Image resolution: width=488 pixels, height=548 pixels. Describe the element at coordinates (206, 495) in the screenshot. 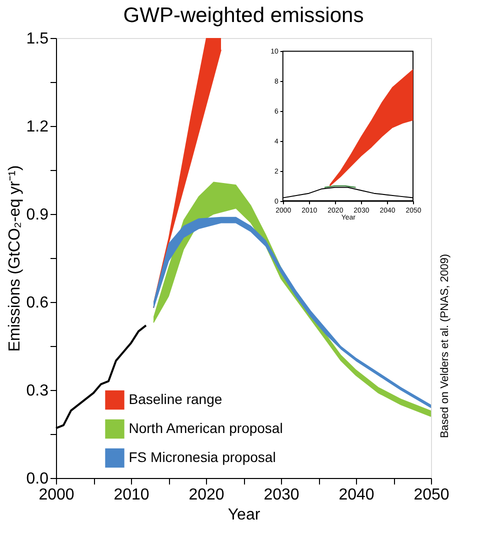

I see `x-tick-label: 2020` at that location.